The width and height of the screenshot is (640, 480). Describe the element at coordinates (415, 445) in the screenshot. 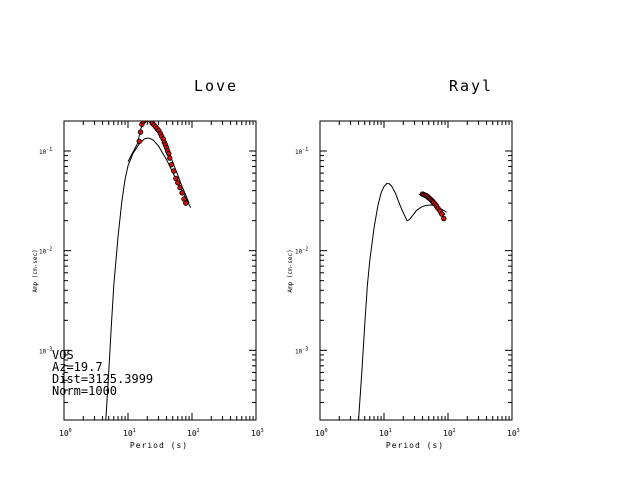

I see `rayleigh-x-axis-label: Period (s)` at that location.